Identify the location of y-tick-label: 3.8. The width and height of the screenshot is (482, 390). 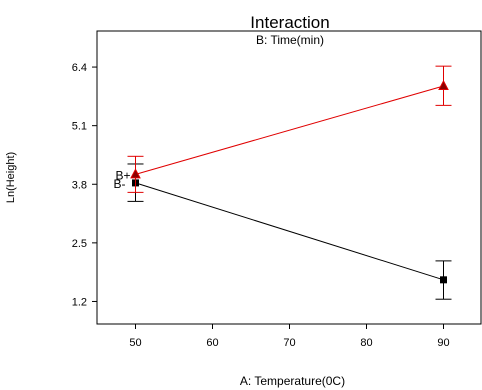
(79, 185).